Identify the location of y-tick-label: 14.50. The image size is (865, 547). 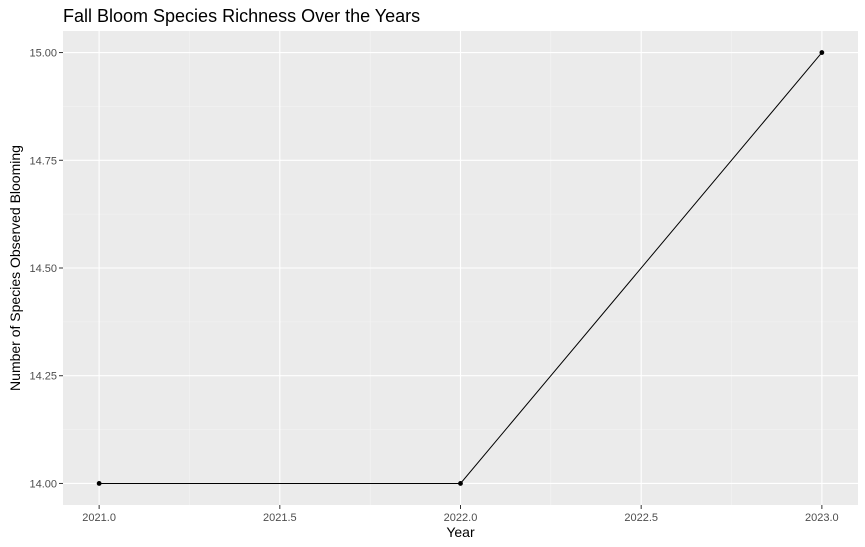
(43, 269).